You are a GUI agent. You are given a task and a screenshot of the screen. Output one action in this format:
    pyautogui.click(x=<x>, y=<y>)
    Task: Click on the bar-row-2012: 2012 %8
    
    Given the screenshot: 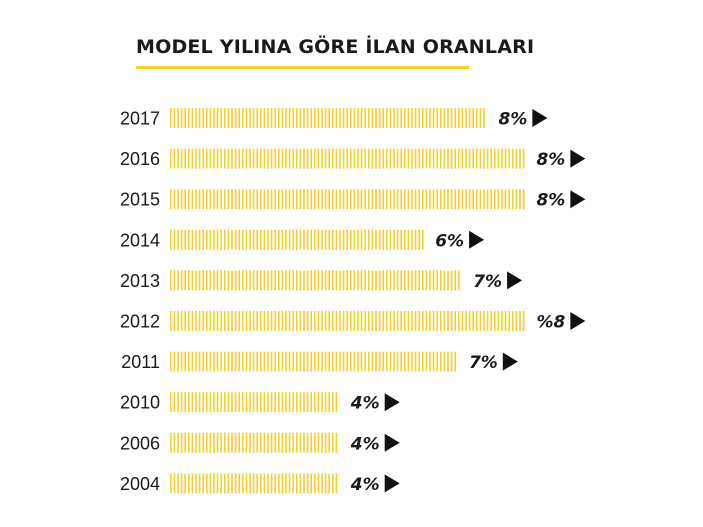 What is the action you would take?
    pyautogui.click(x=353, y=322)
    